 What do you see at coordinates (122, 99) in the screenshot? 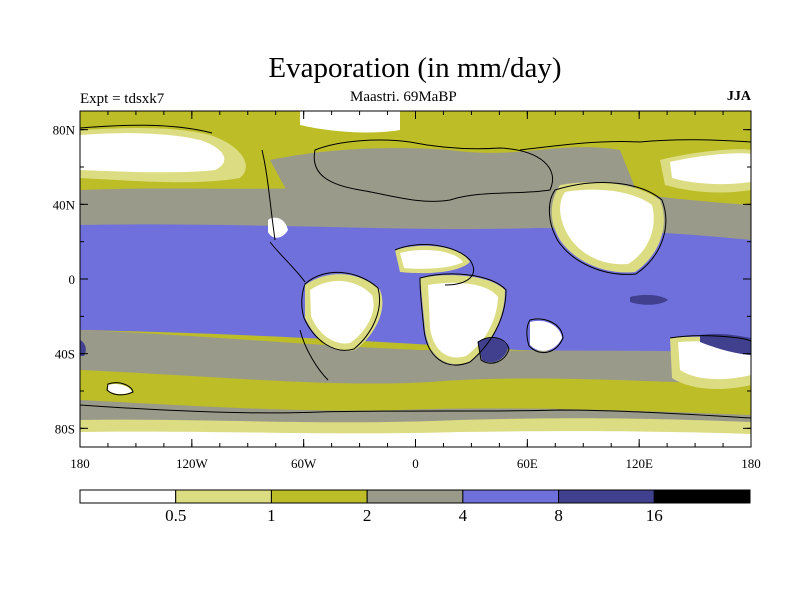
I see `experiment-label: Expt = tdsxk7` at bounding box center [122, 99].